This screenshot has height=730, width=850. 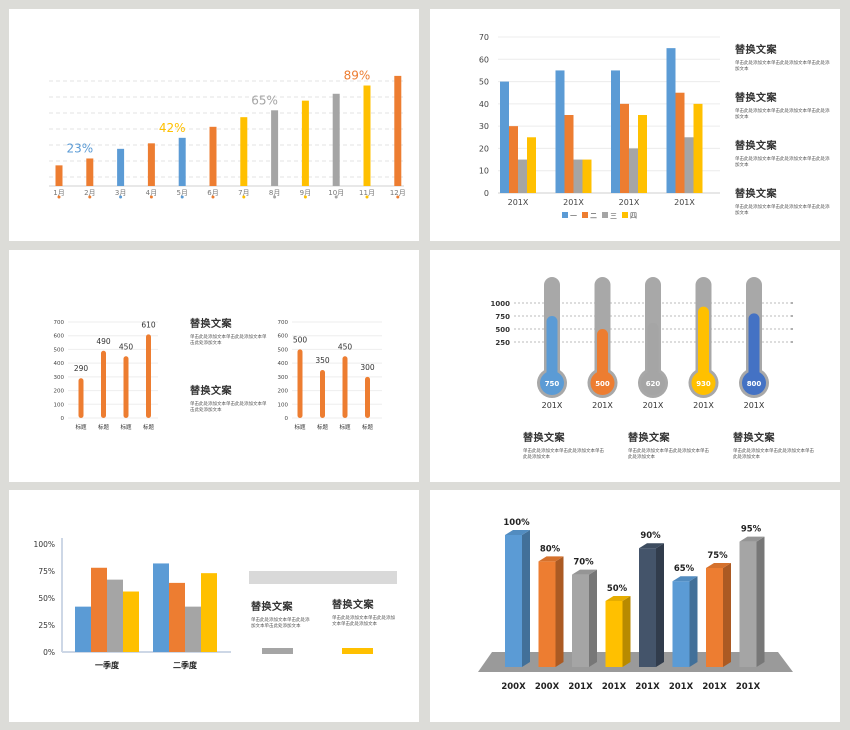 I want to click on legend-swatch, so click(x=565, y=215).